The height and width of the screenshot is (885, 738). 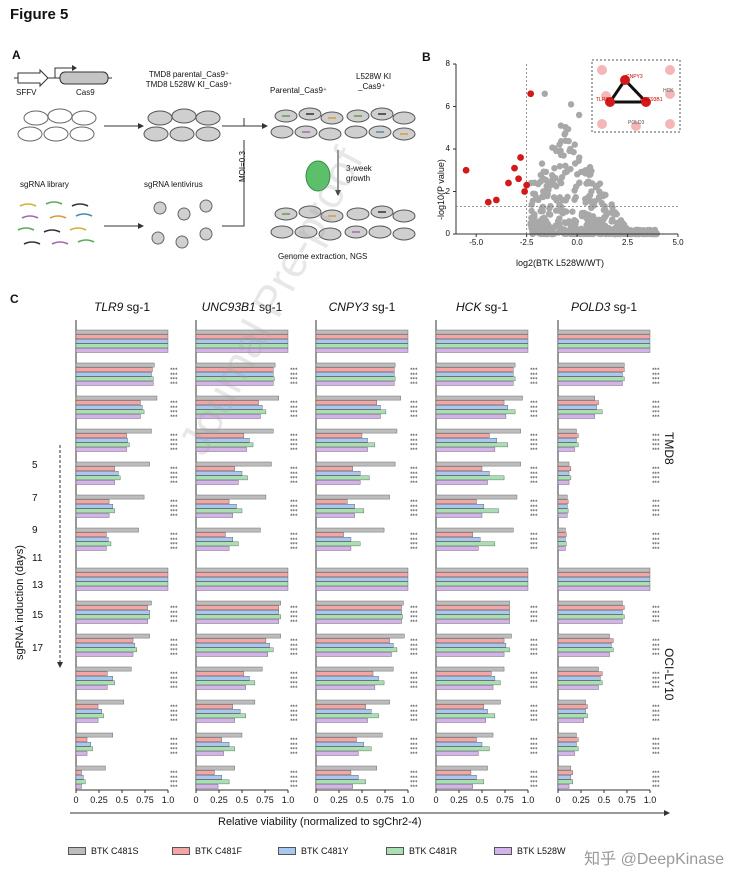 I want to click on x-tick-label: 0.25, so click(x=459, y=800).